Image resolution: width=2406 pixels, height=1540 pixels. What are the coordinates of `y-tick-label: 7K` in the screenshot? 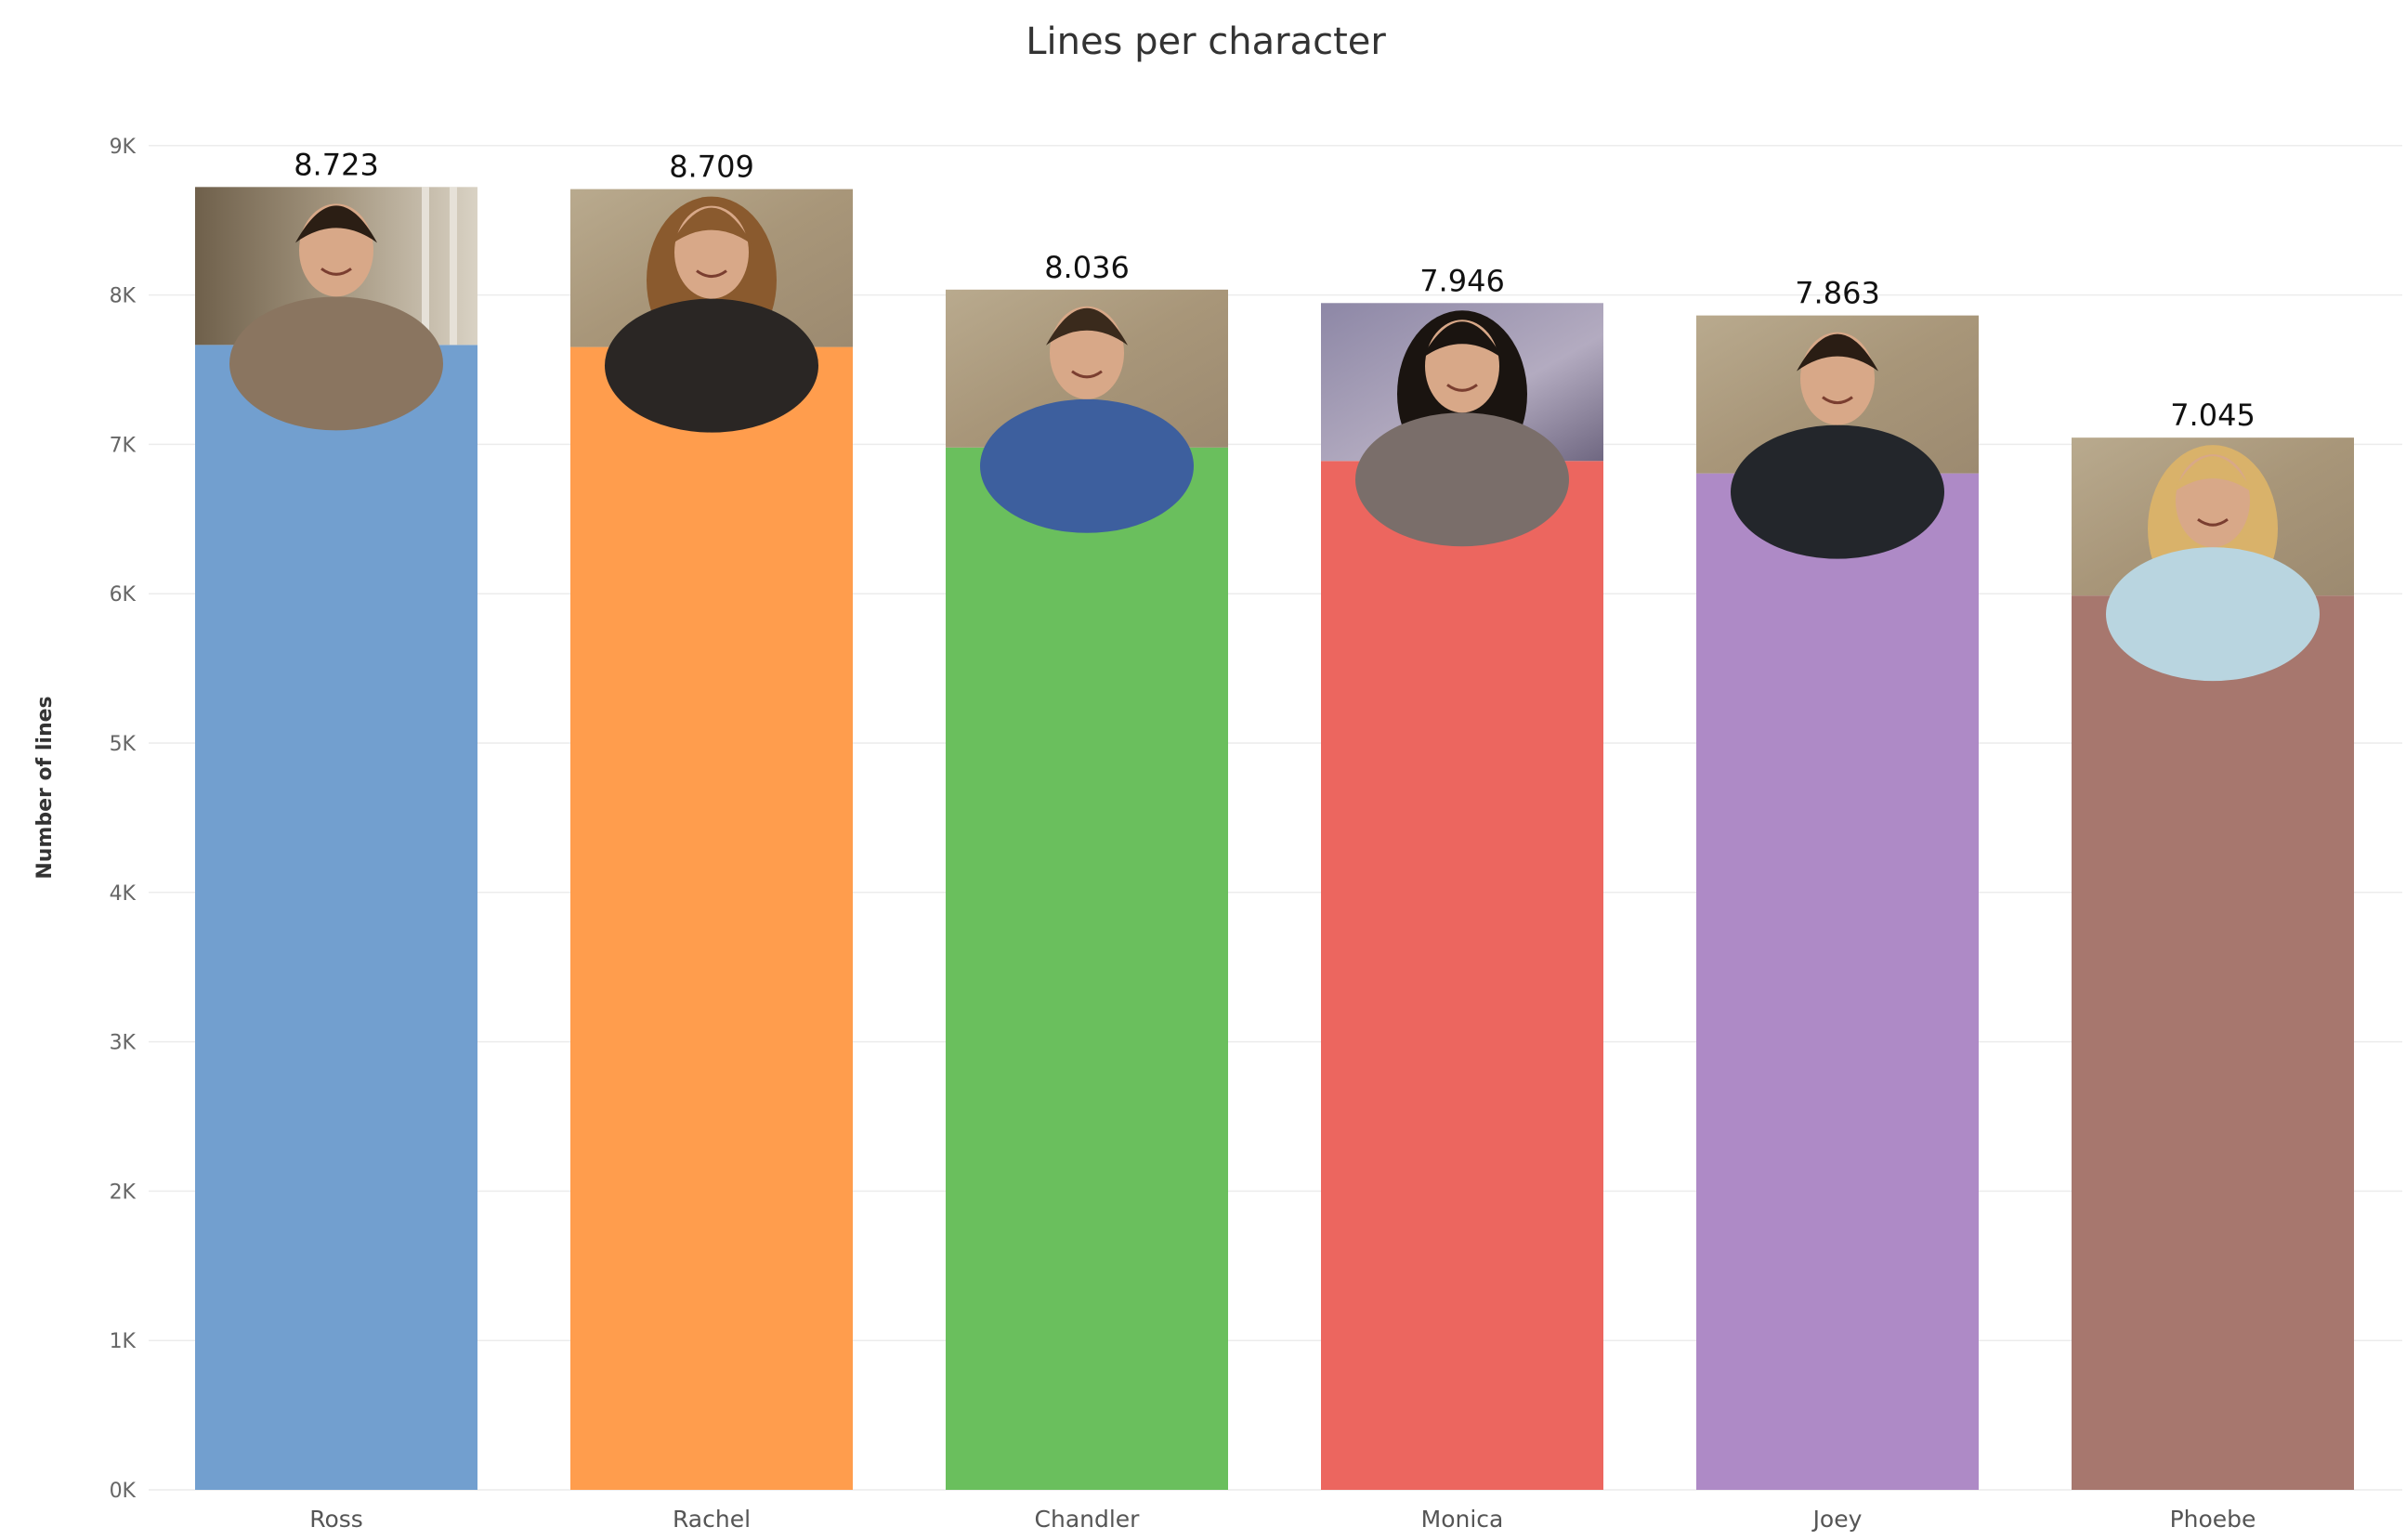 It's located at (123, 445).